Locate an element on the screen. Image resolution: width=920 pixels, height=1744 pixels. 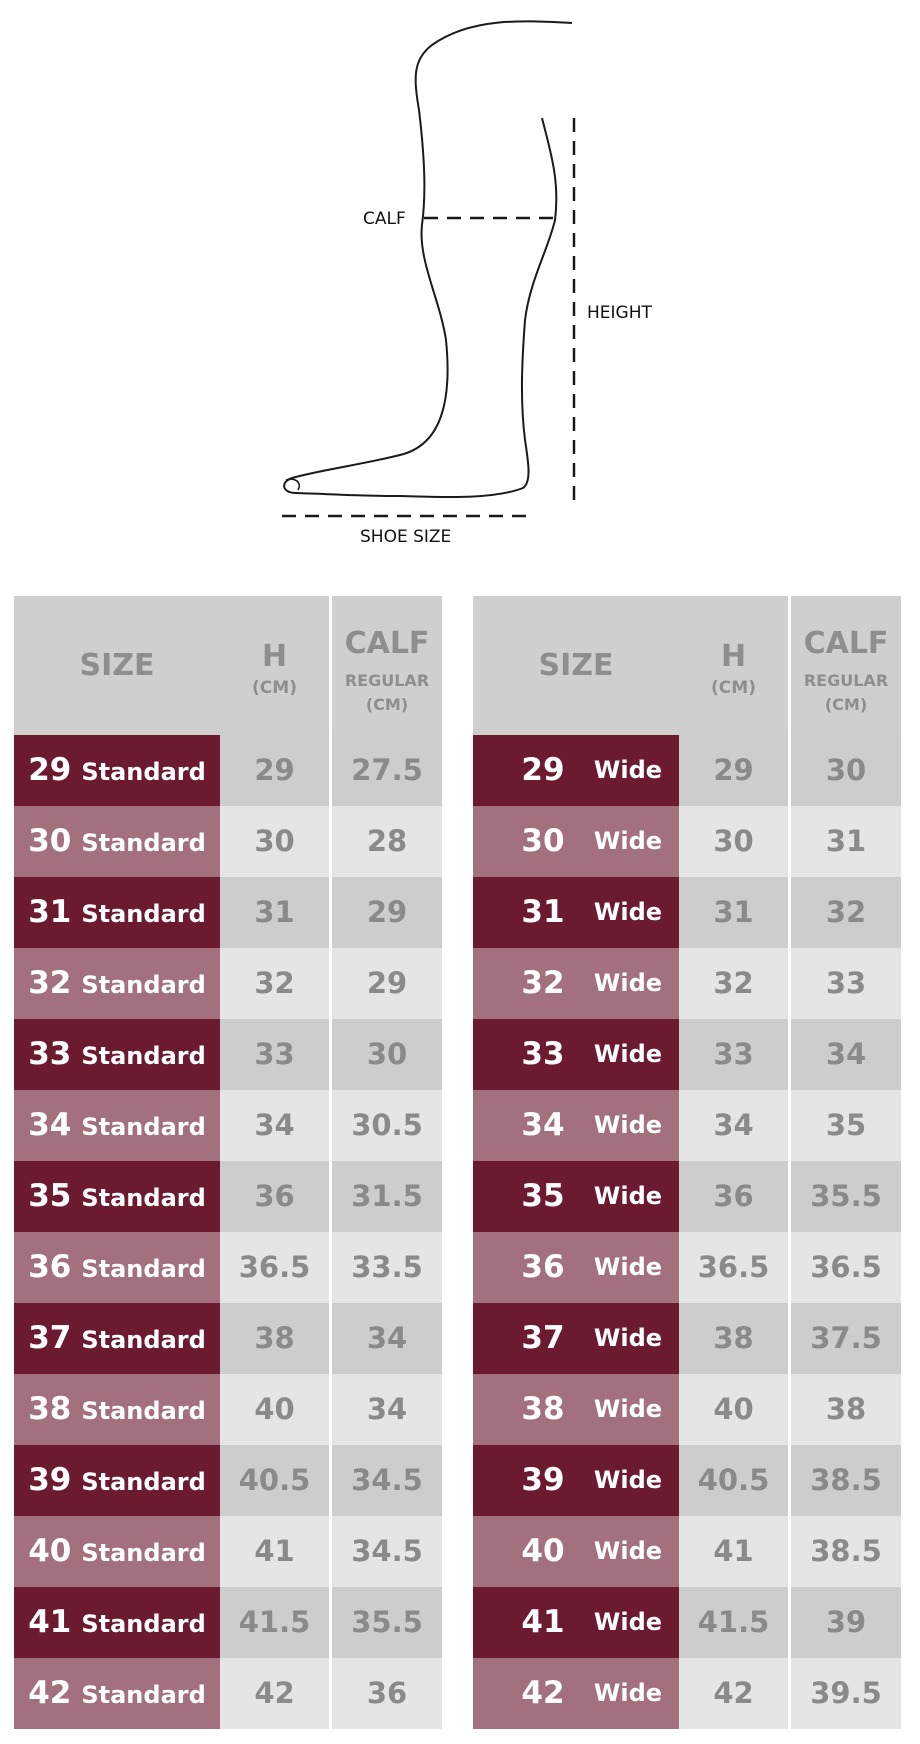
table-row: 41 Wide 41.5 39 is located at coordinates (687, 1622).